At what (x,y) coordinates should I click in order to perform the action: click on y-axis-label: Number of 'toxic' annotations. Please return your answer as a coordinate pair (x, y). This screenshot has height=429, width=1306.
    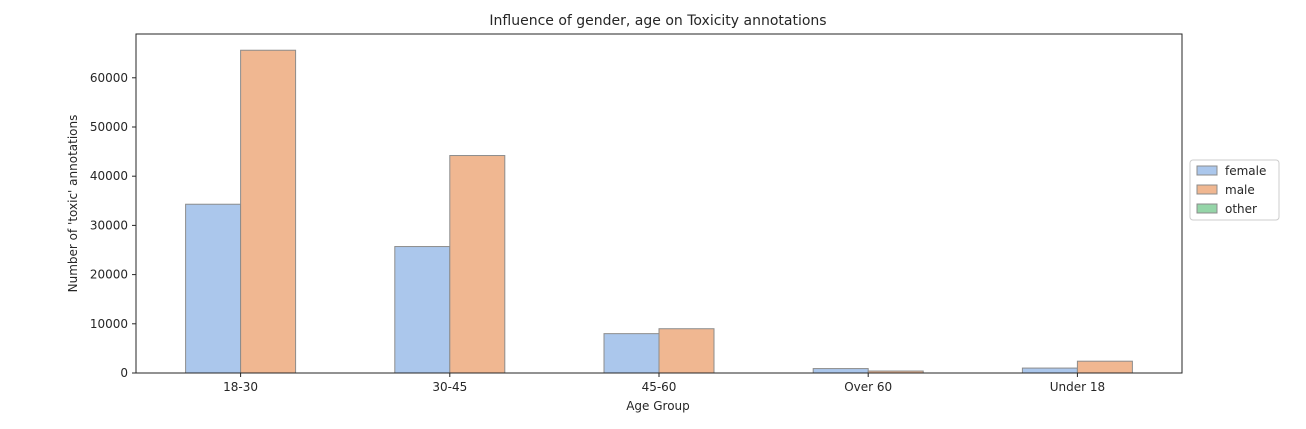
    Looking at the image, I should click on (73, 204).